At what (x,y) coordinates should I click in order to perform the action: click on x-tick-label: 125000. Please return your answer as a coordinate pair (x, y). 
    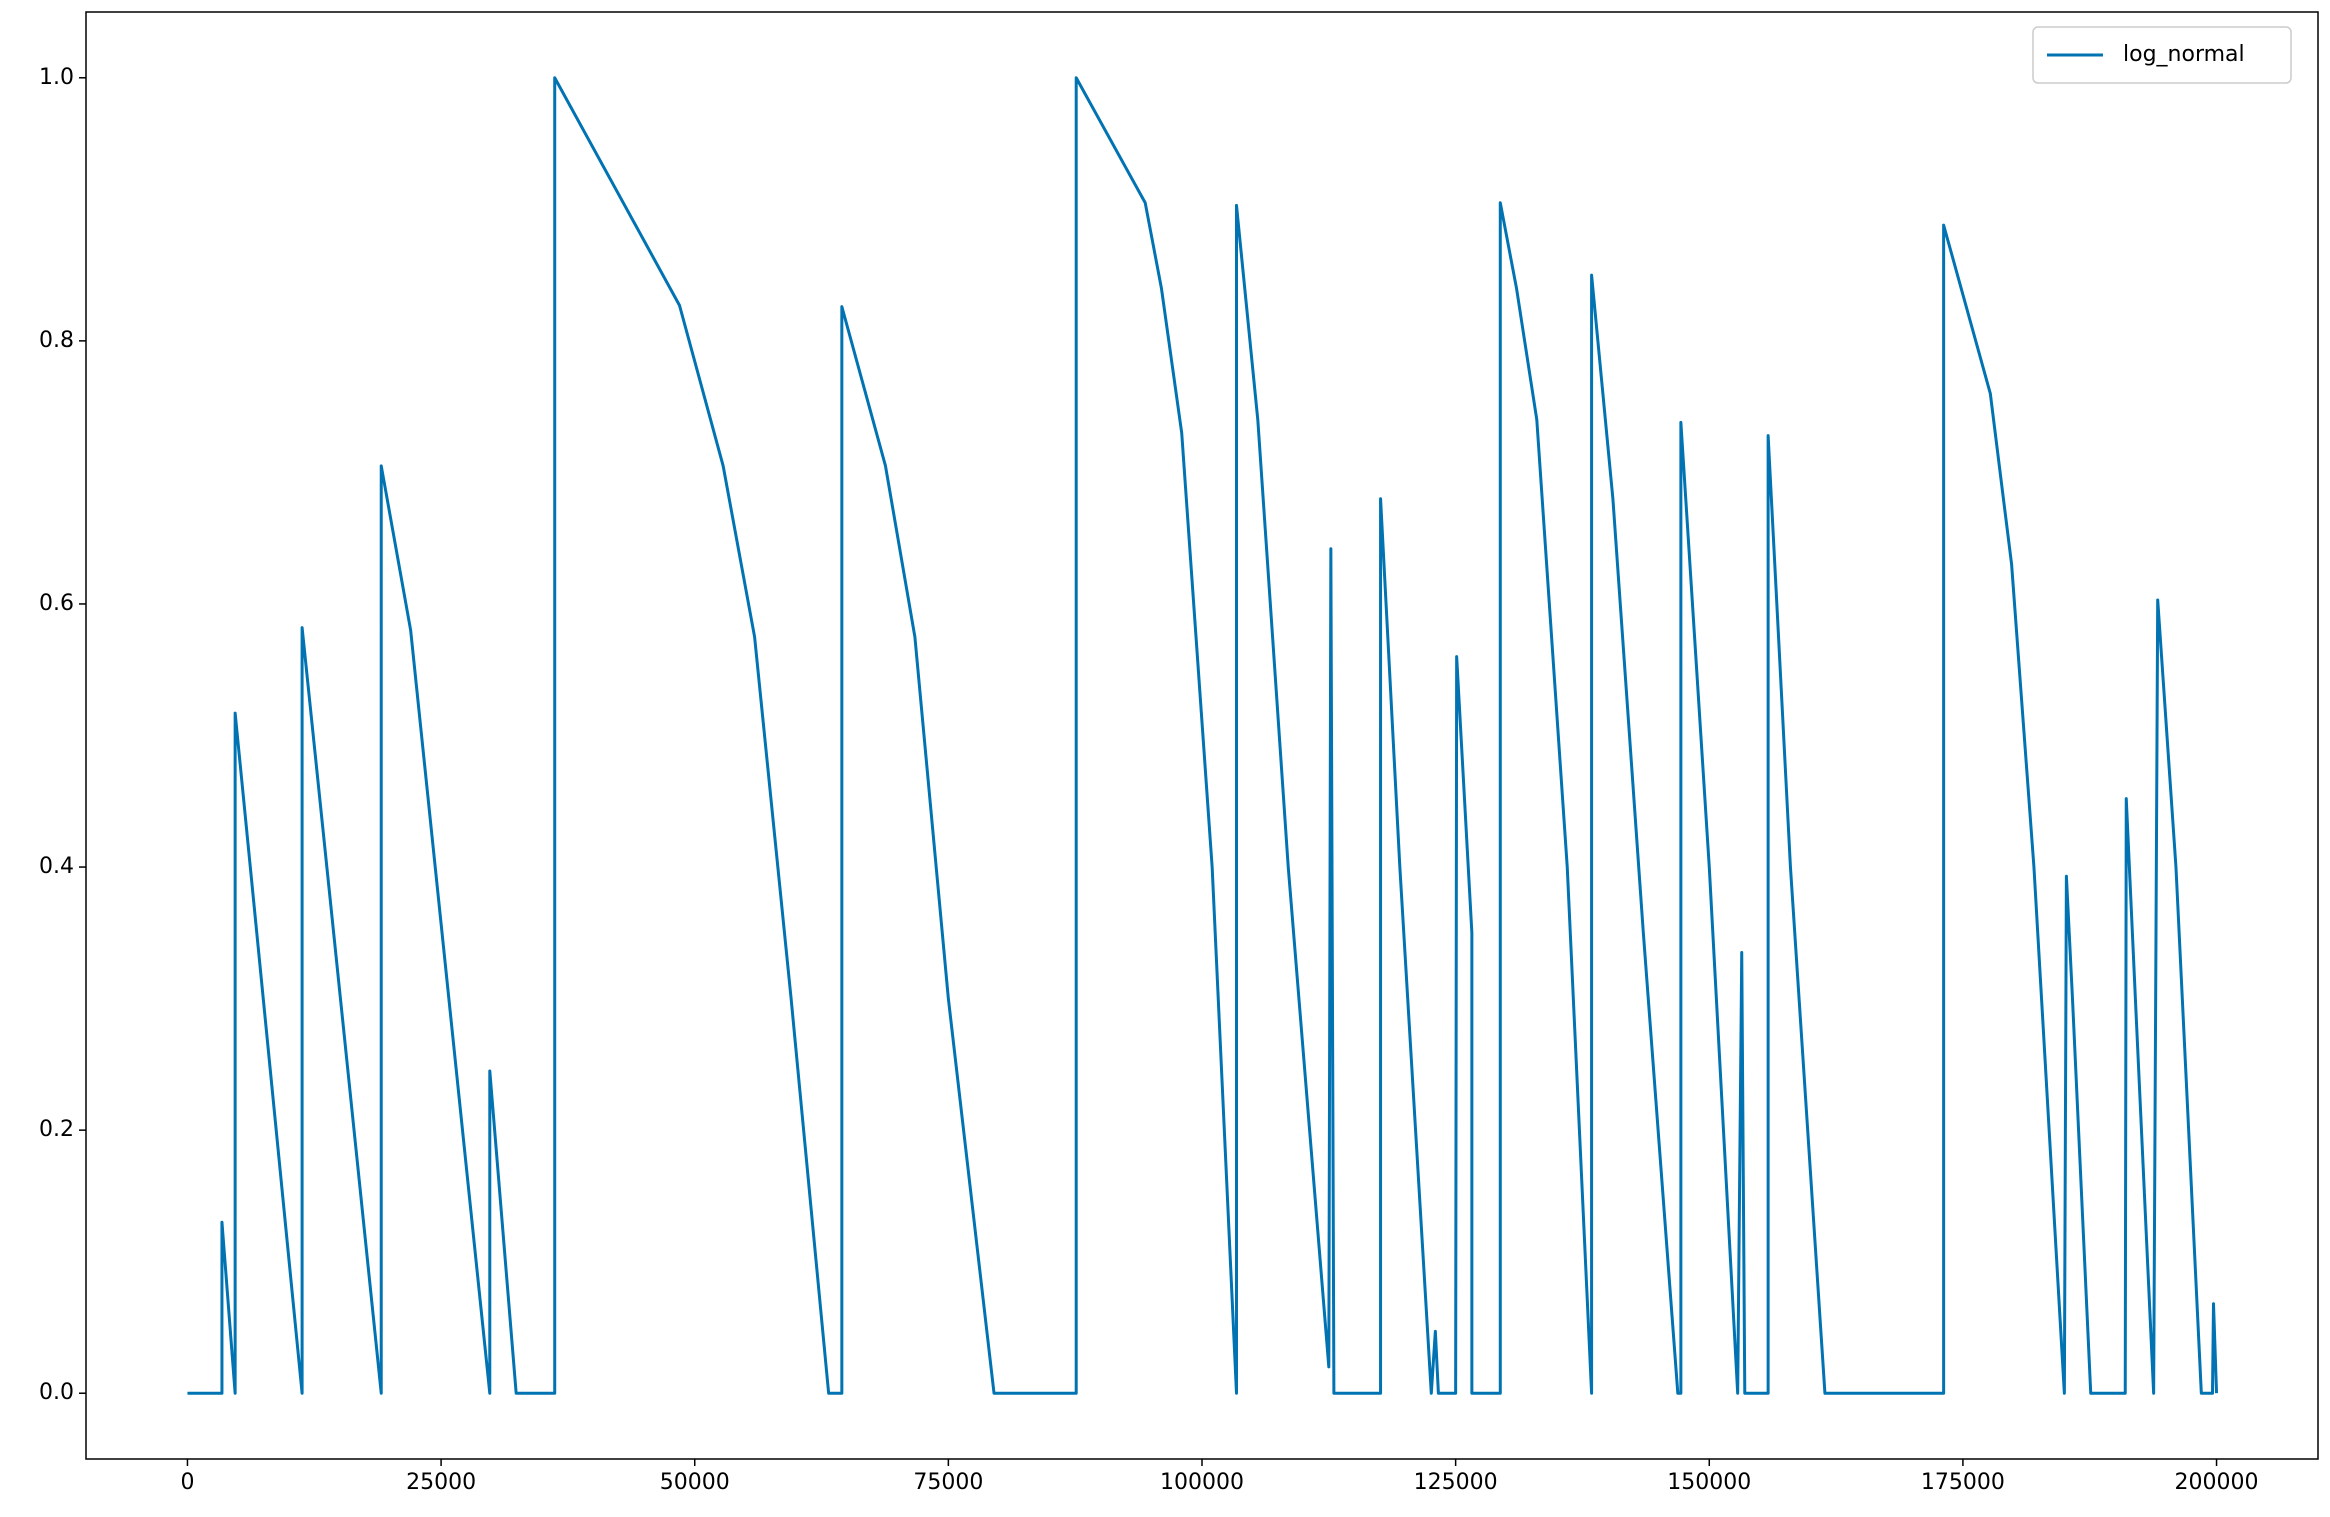
    Looking at the image, I should click on (1456, 1482).